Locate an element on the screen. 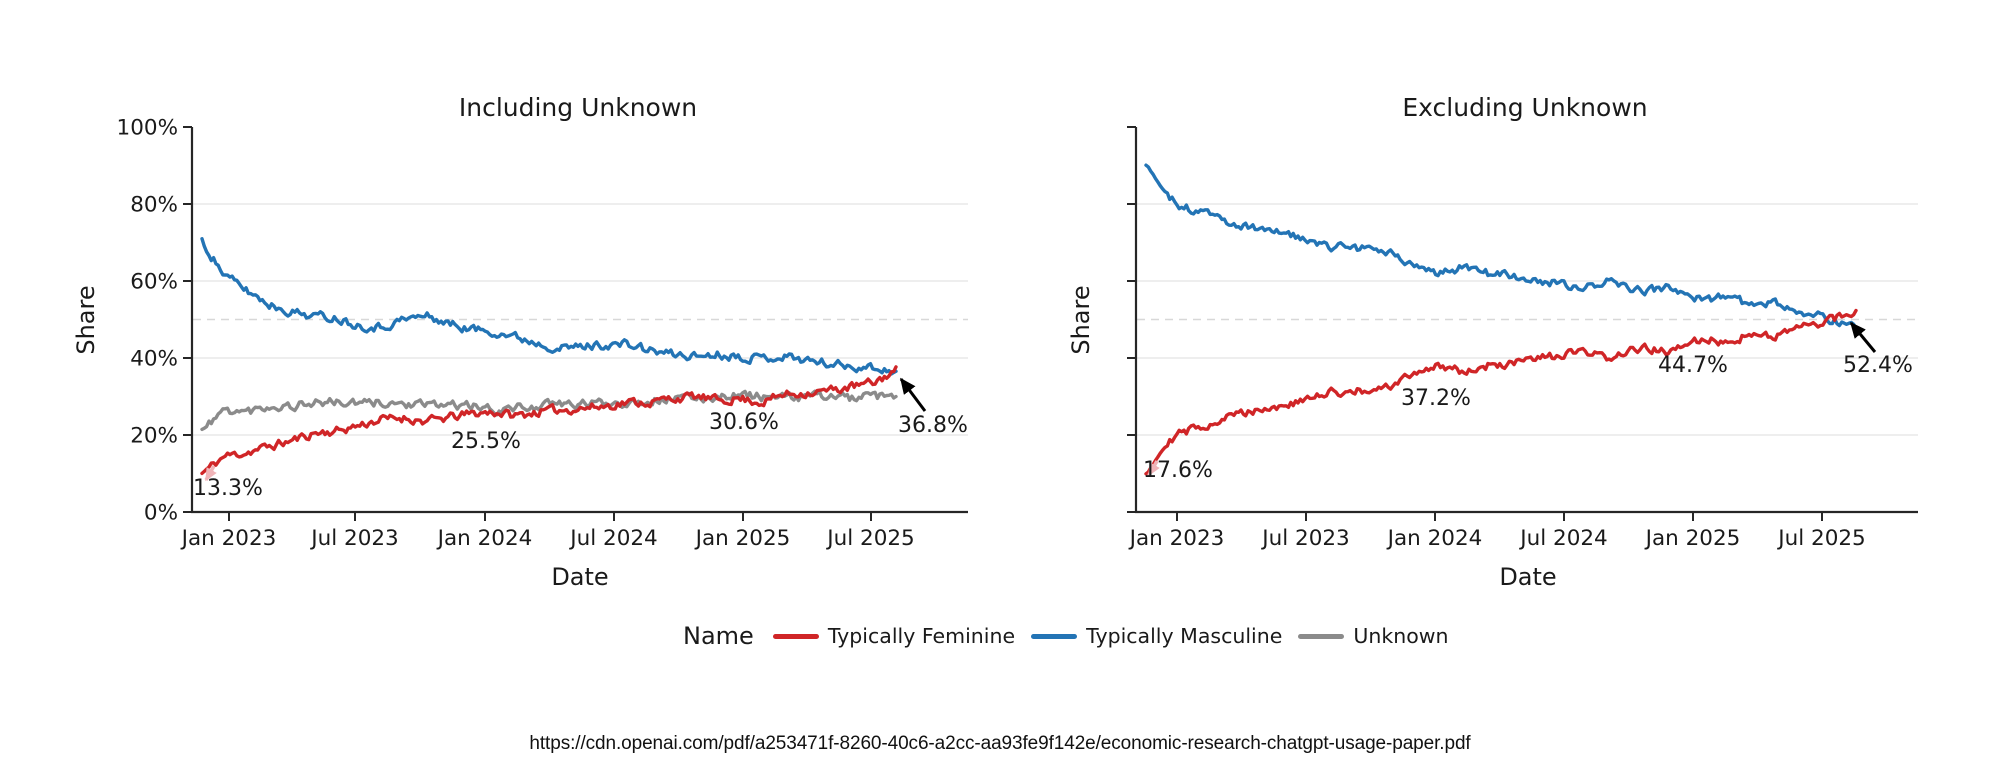 This screenshot has height=781, width=2000. feminine-line-swatch is located at coordinates (795, 636).